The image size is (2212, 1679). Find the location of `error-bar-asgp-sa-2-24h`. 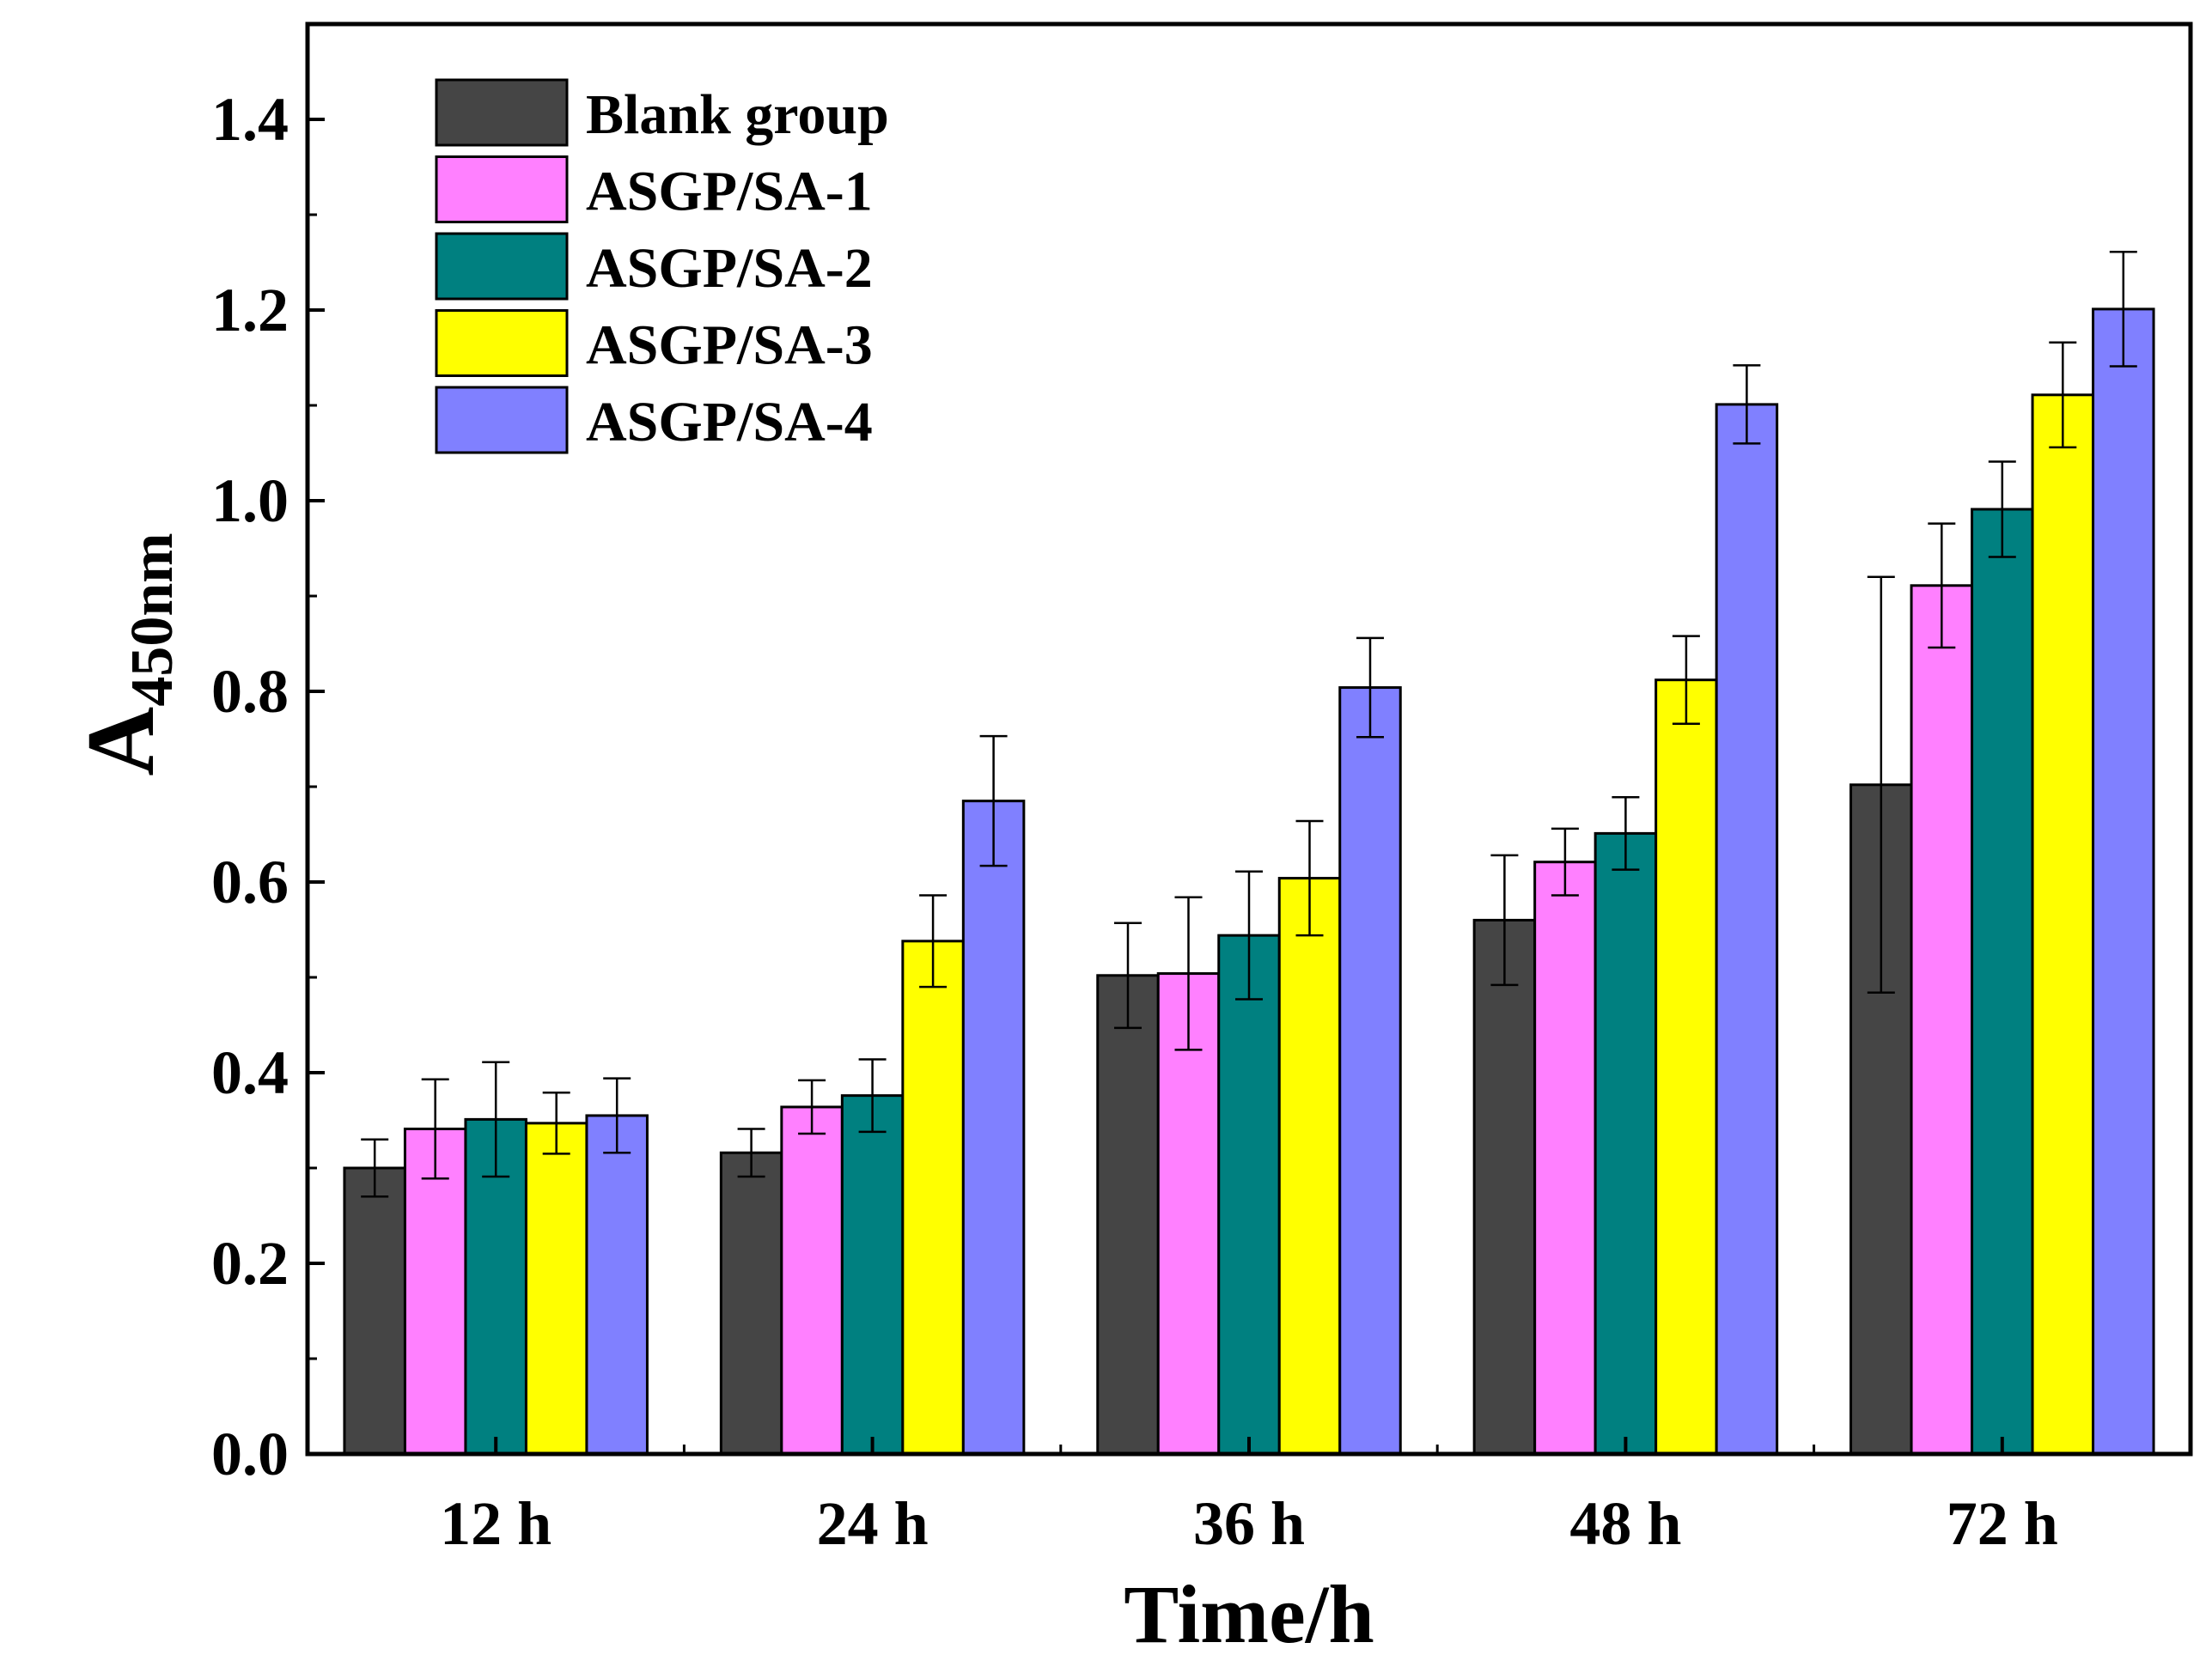

error-bar-asgp-sa-2-24h is located at coordinates (872, 1096).